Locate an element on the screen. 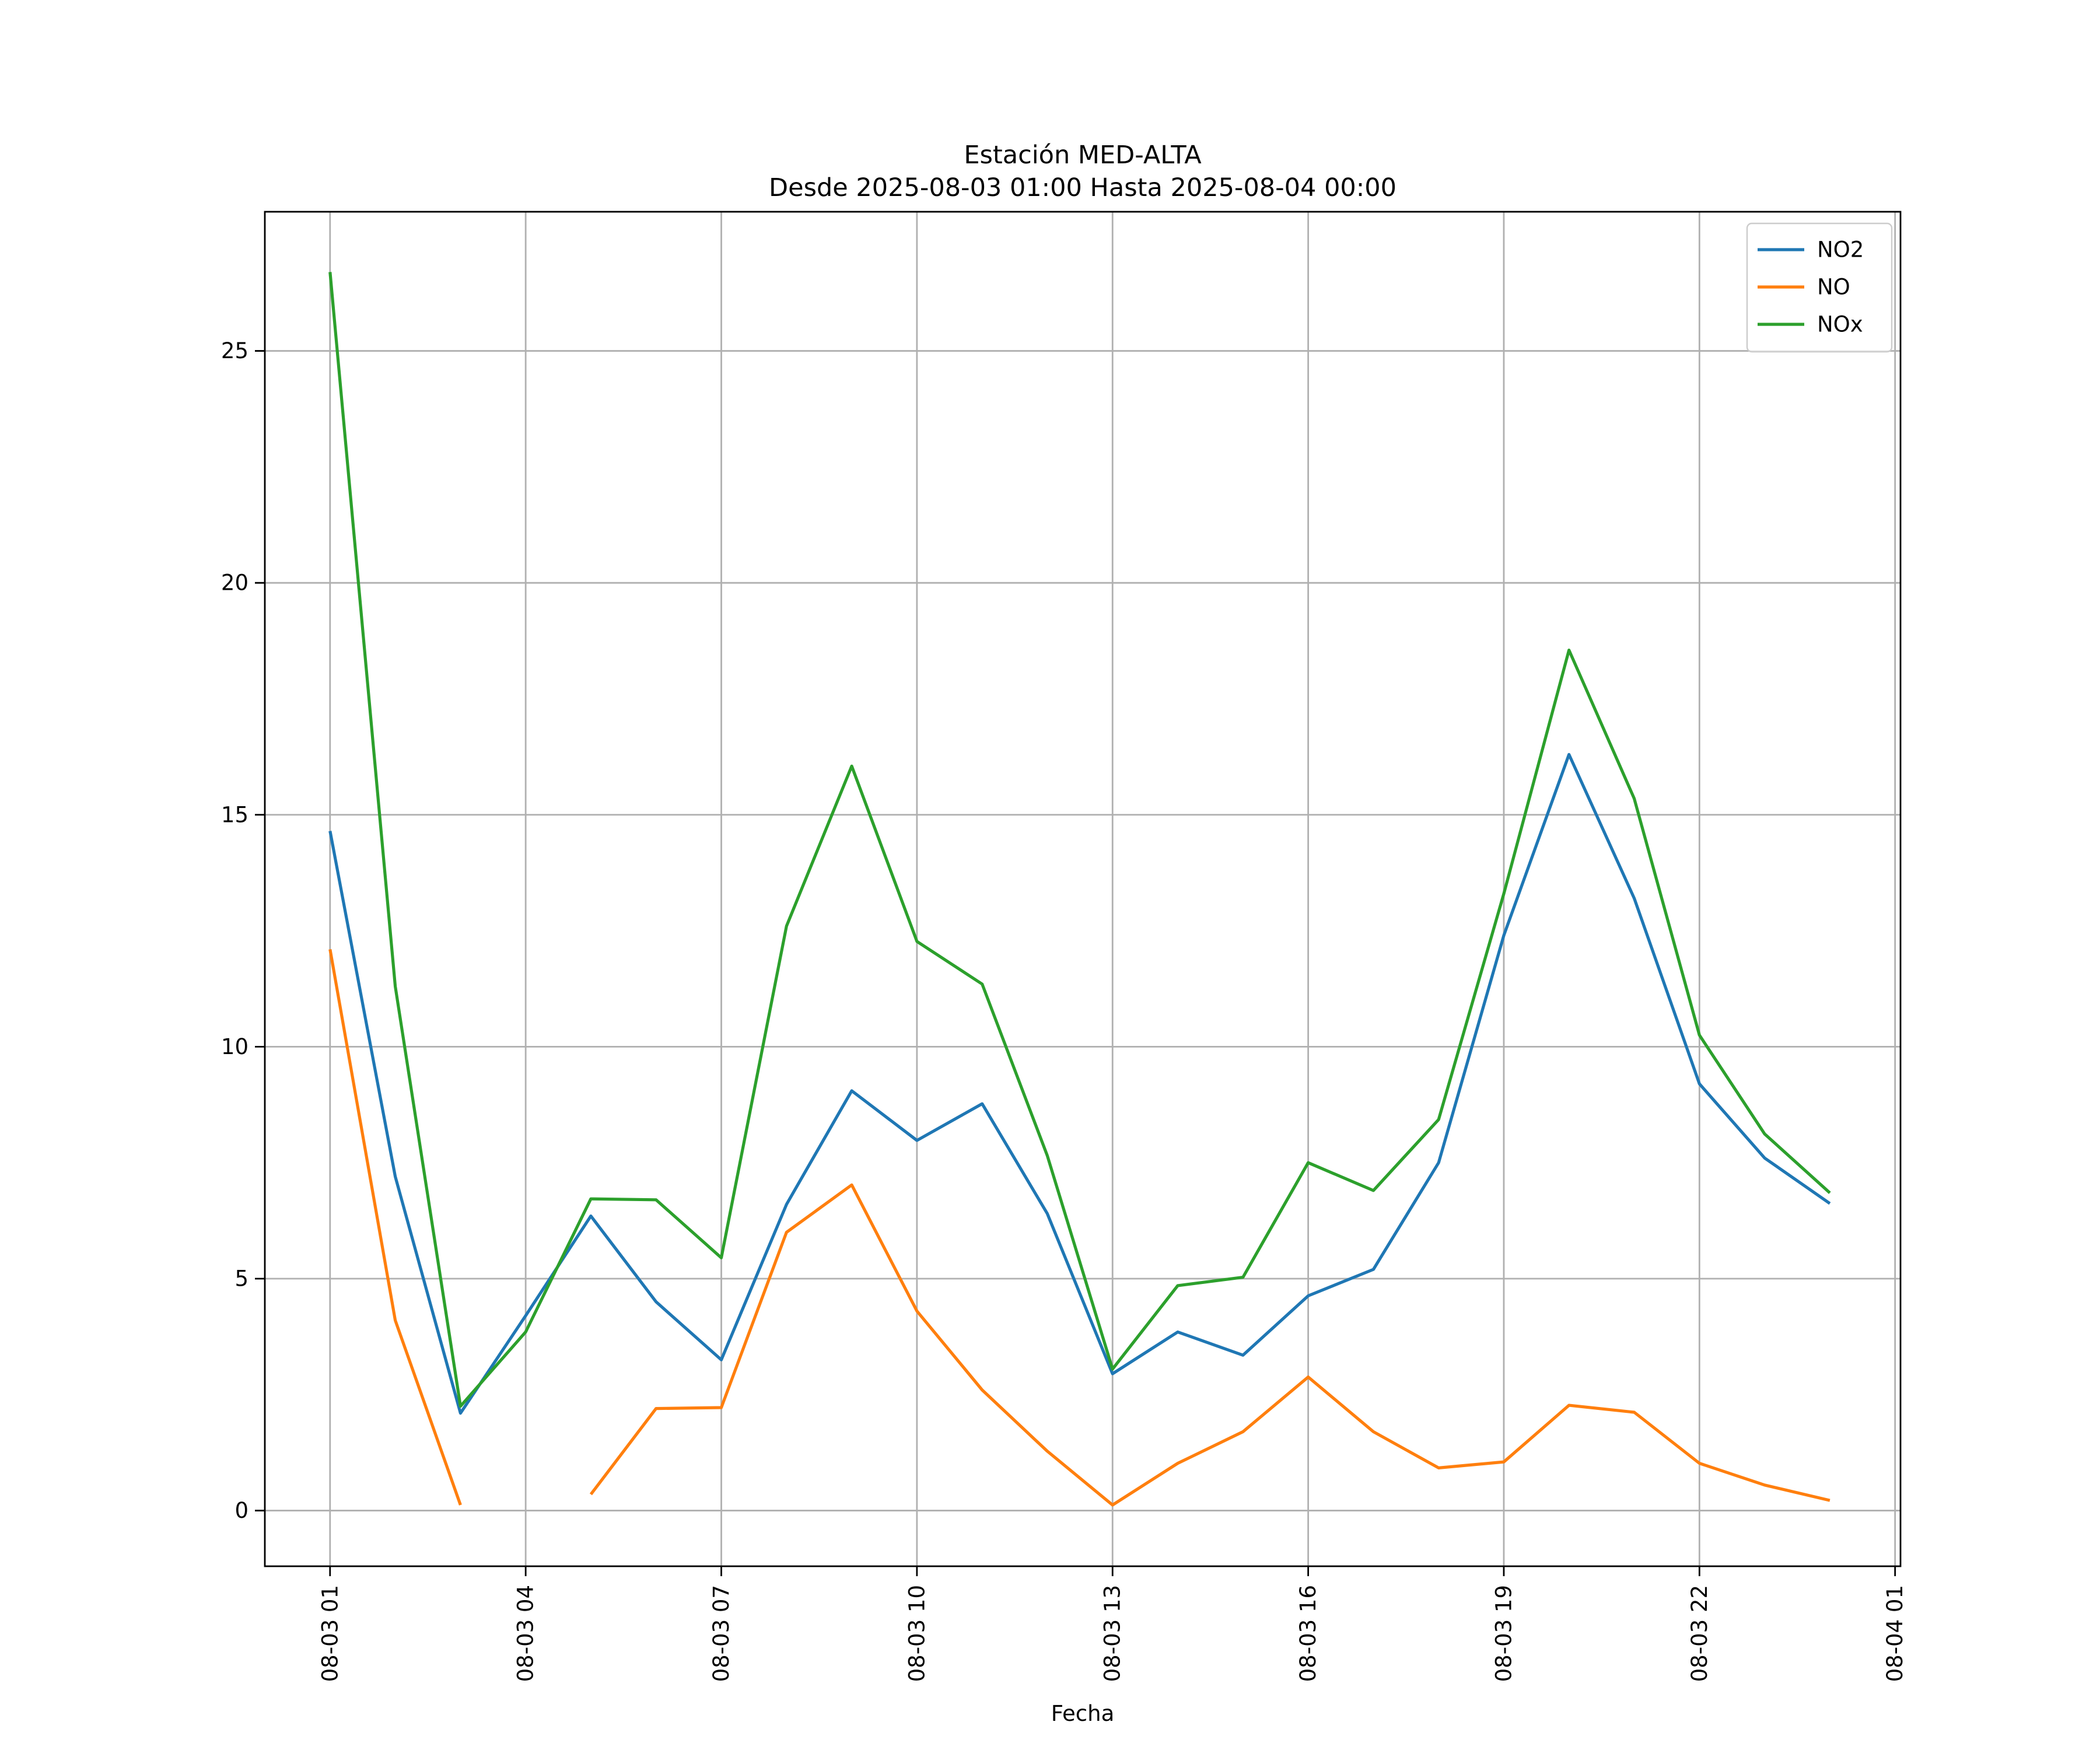 This screenshot has height=1750, width=2100. legend: NO2 NO NOx is located at coordinates (1819, 287).